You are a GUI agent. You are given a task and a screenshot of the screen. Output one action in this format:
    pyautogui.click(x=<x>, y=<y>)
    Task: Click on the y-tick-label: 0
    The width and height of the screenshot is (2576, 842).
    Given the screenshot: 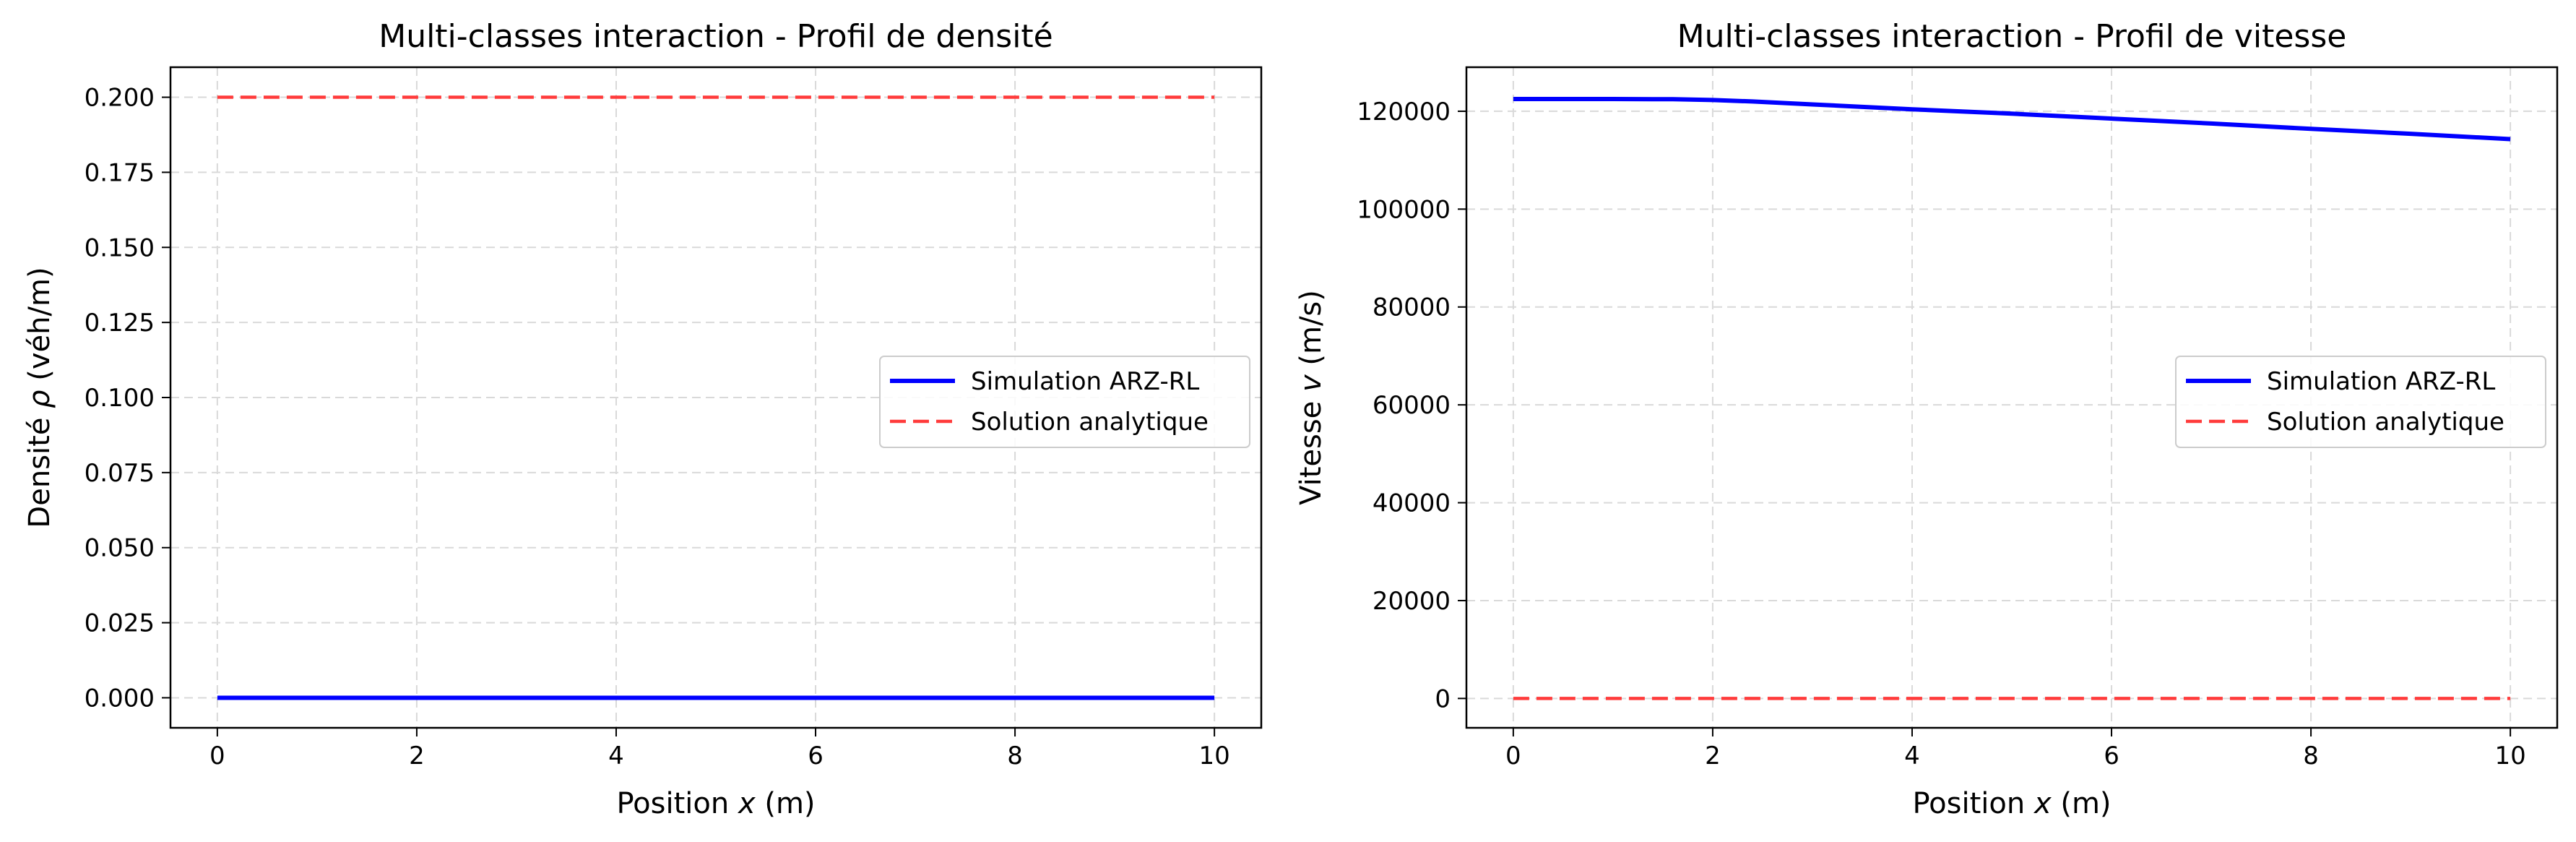 What is the action you would take?
    pyautogui.click(x=1443, y=698)
    